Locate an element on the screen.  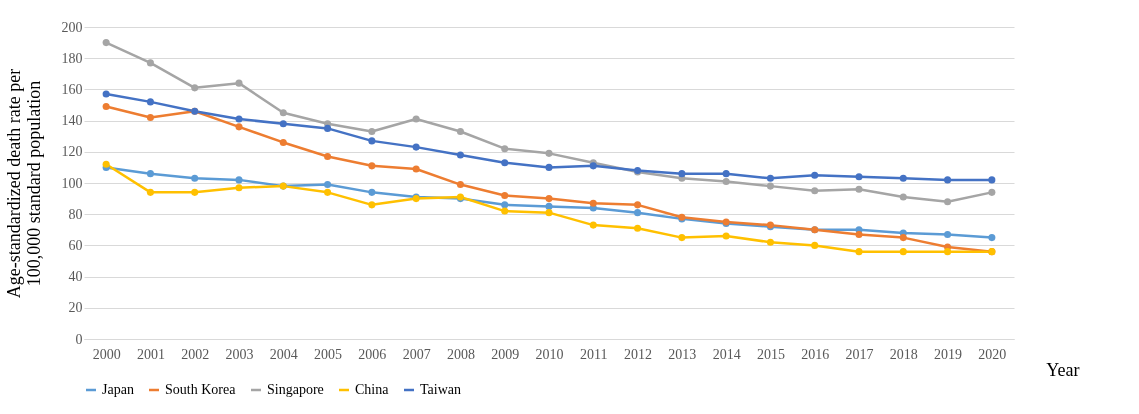
x-tick-label: 2014 is located at coordinates (726, 354).